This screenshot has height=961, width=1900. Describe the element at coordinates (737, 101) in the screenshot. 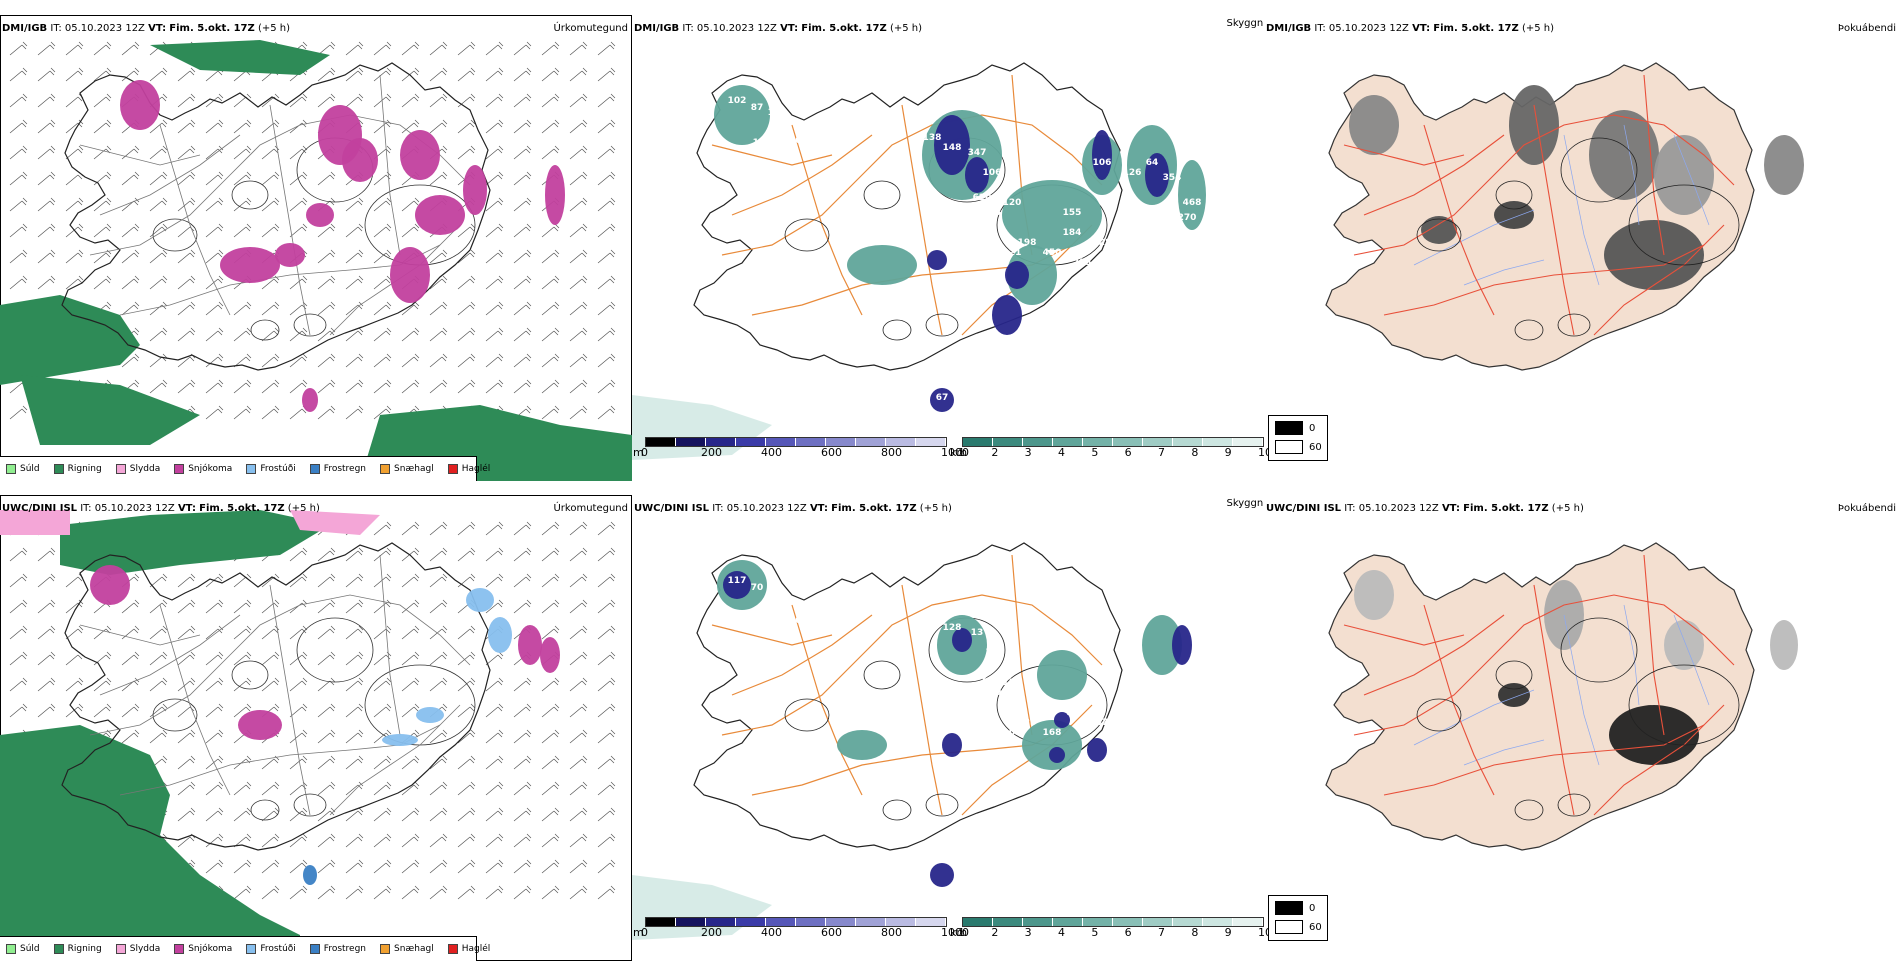

I see `visibility-value-label: 102` at that location.